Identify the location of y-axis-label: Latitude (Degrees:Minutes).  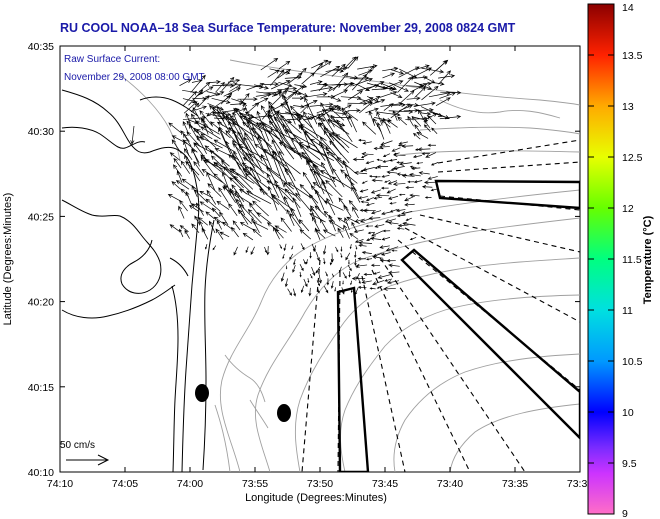
(8, 259).